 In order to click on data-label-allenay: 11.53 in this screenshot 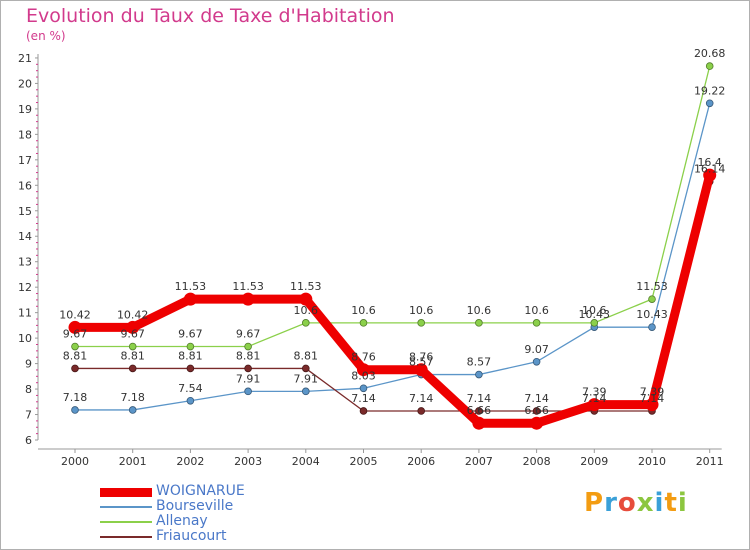, I will do `click(652, 286)`.